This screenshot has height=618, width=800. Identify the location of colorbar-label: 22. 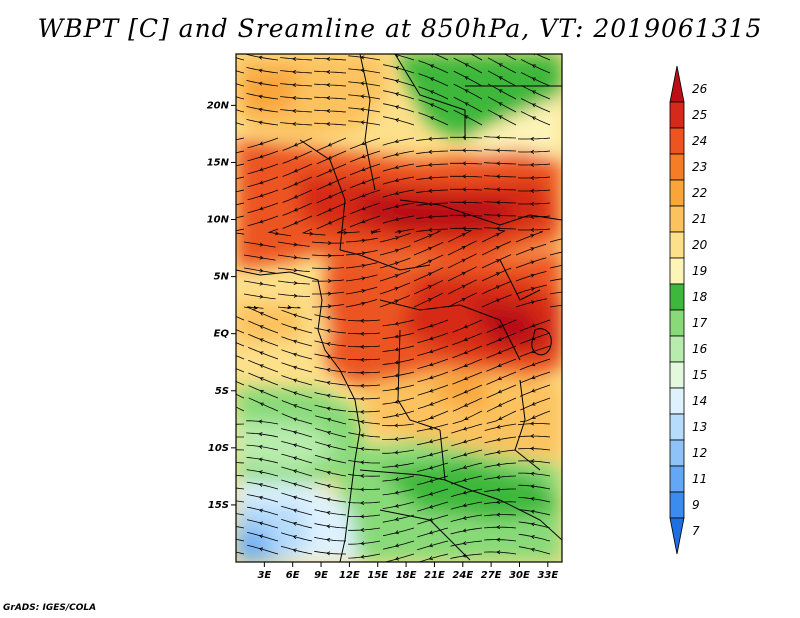
(699, 193).